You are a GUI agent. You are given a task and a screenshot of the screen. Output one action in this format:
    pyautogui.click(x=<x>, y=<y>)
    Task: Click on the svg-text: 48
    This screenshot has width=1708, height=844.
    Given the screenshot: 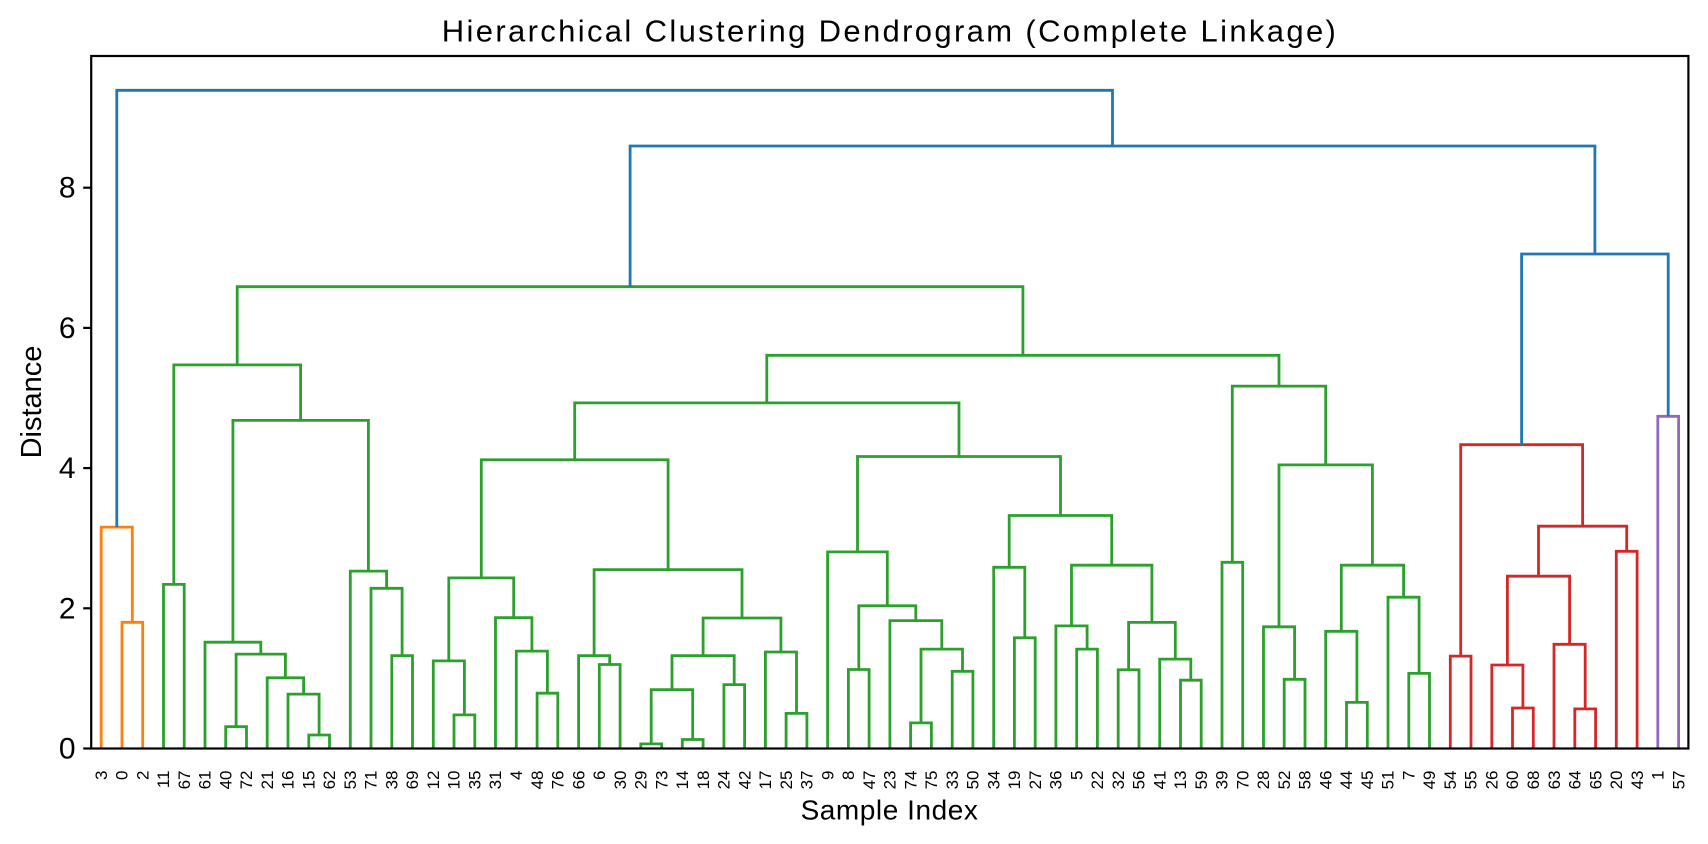 What is the action you would take?
    pyautogui.click(x=537, y=780)
    